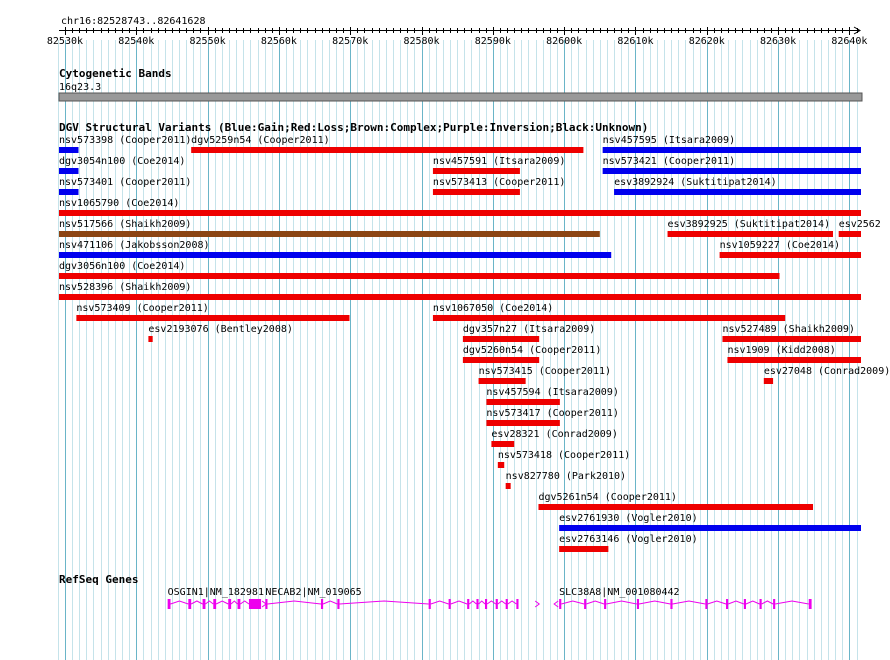  Describe the element at coordinates (460, 291) in the screenshot. I see `dgv-feature: nsv528396 (Shaikh2009)` at that location.